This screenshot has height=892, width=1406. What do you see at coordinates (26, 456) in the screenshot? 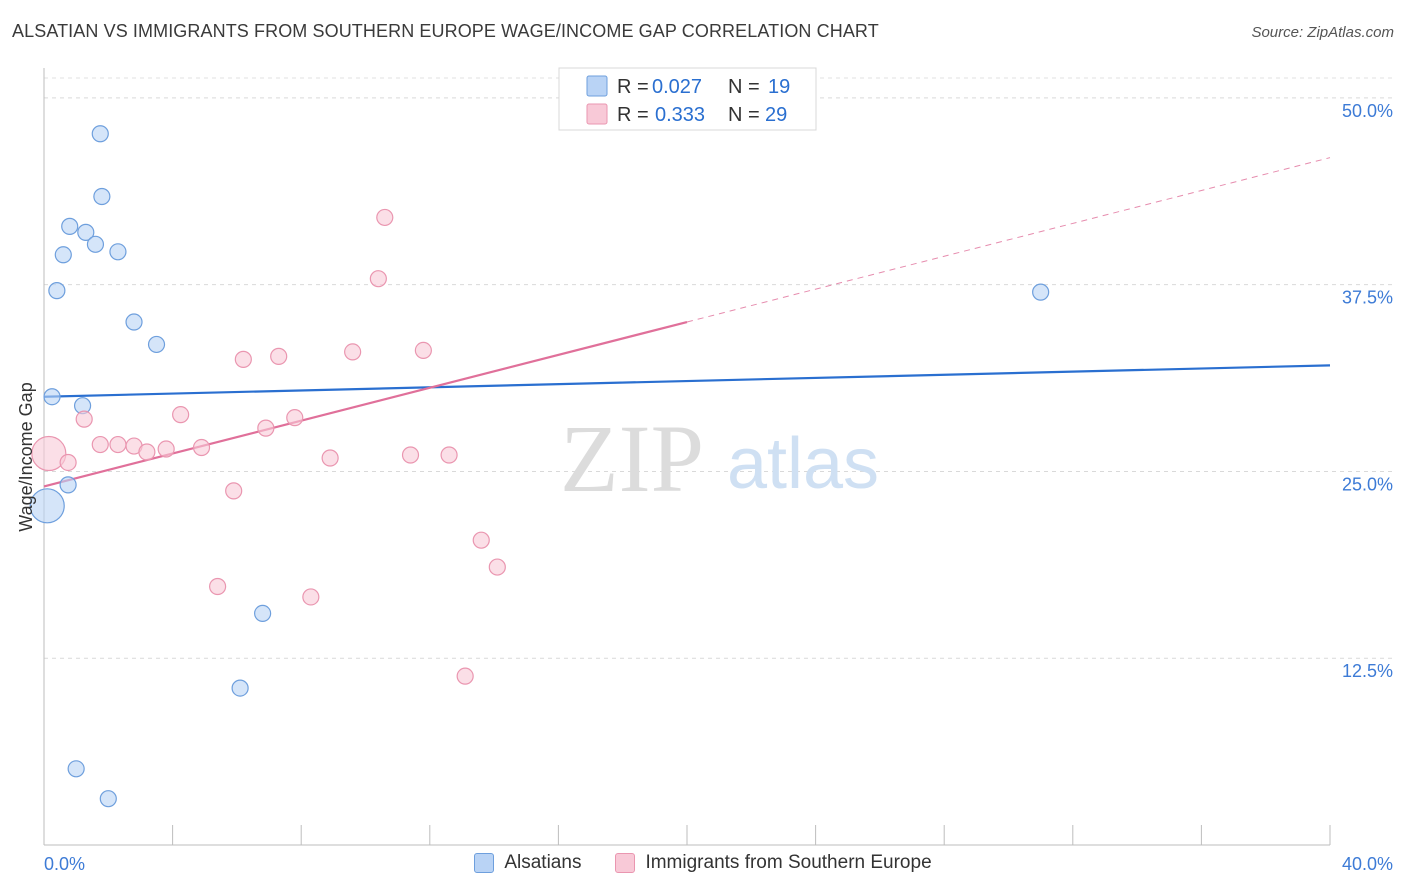
I see `y-axis-label: Wage/Income Gap` at bounding box center [26, 456].